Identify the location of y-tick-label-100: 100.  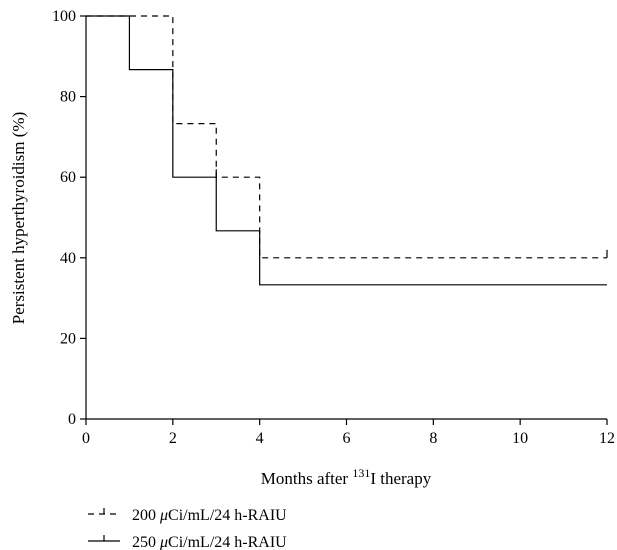
(64, 16).